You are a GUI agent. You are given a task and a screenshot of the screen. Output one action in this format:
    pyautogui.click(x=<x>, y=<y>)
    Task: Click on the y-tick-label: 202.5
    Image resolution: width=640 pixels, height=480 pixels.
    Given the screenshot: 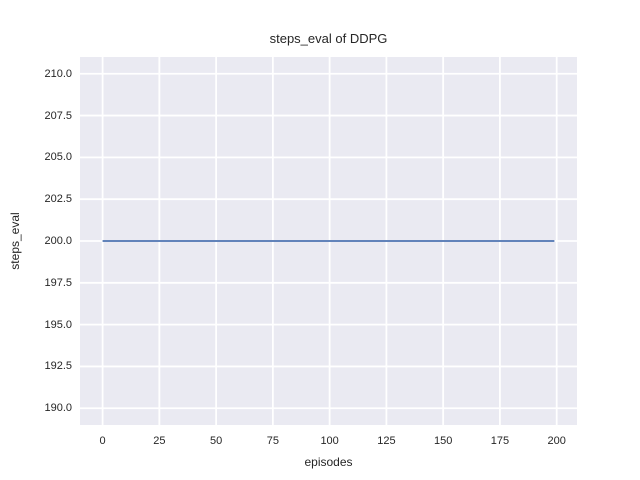 What is the action you would take?
    pyautogui.click(x=58, y=199)
    